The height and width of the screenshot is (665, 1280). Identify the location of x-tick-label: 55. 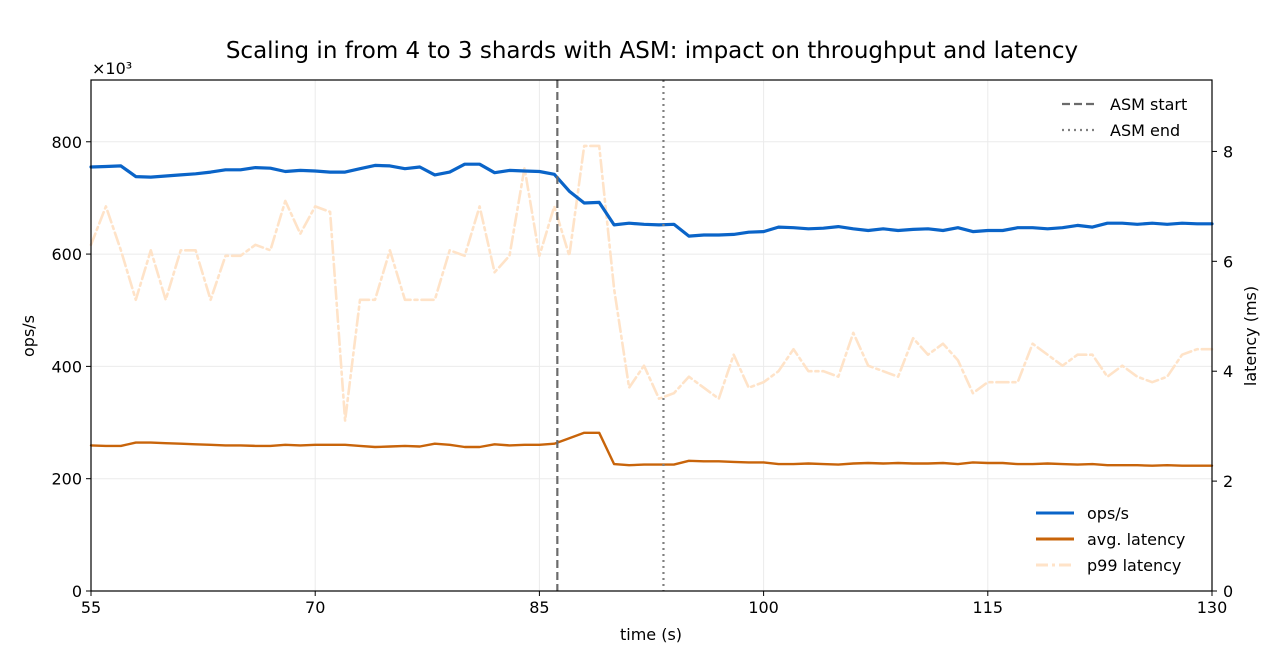
(91, 607).